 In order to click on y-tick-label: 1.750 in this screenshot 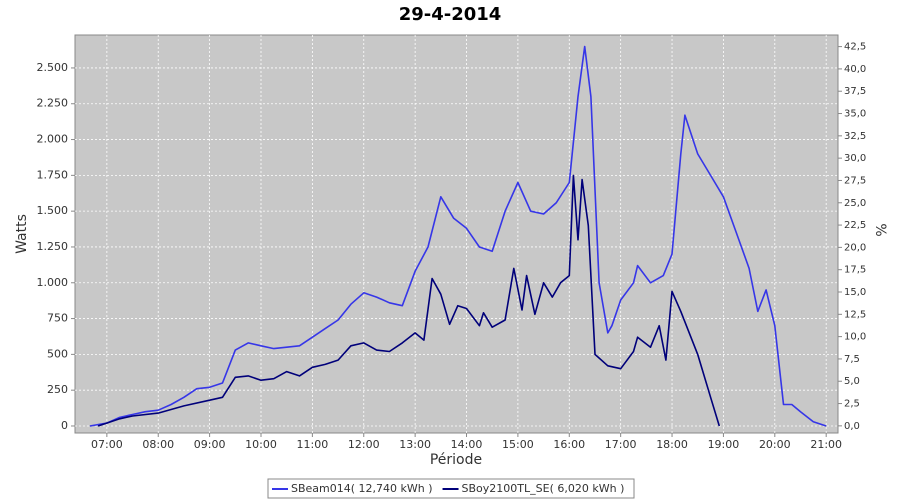, I will do `click(53, 174)`.